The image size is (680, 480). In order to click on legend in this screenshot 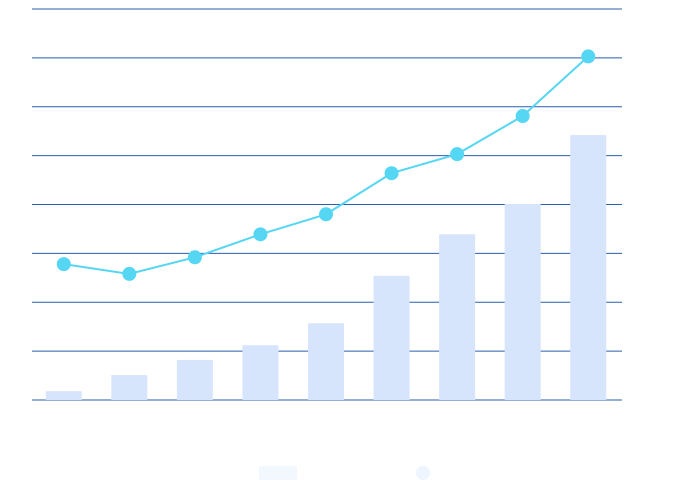, I will do `click(344, 473)`.